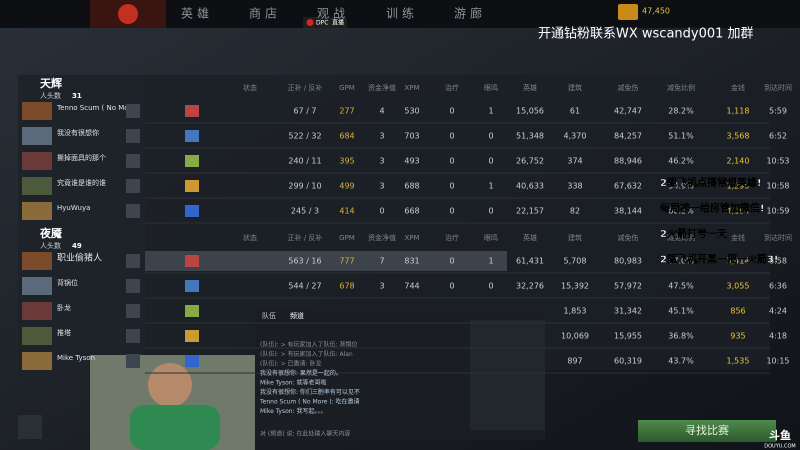 The image size is (800, 450). Describe the element at coordinates (777, 211) in the screenshot. I see `stat-cell: 10:59` at that location.